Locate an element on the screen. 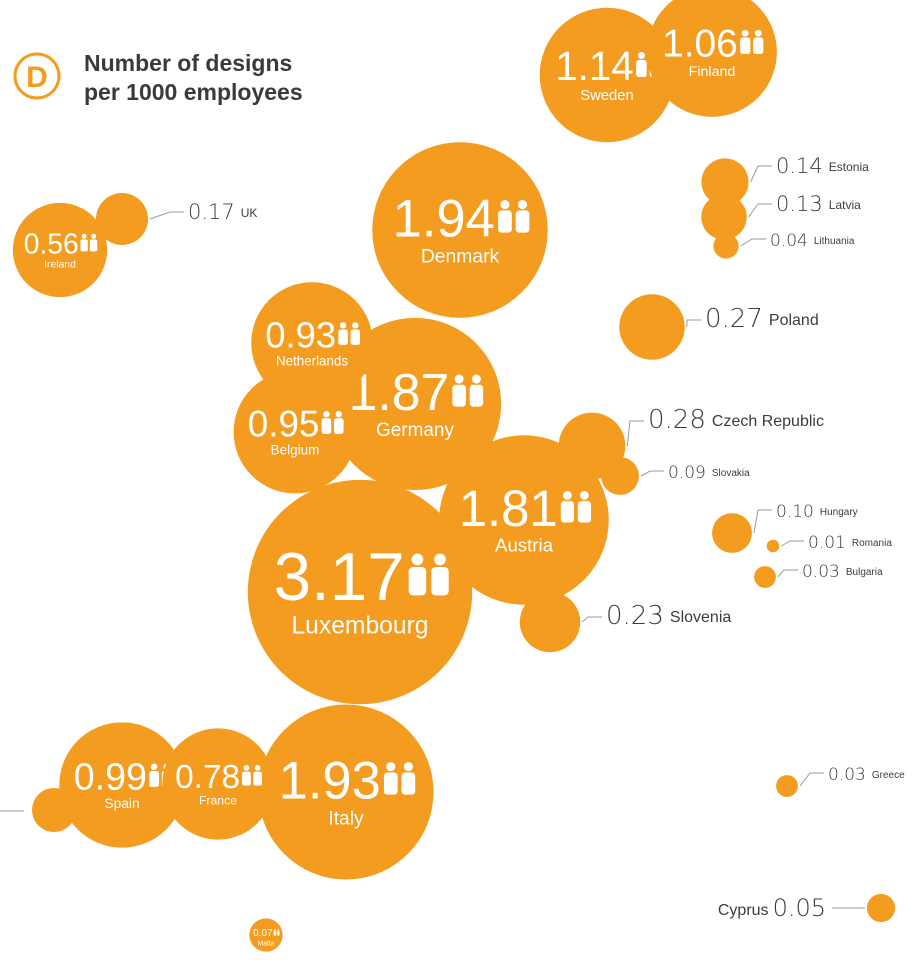 The width and height of the screenshot is (924, 978). logo-icon is located at coordinates (37, 76).